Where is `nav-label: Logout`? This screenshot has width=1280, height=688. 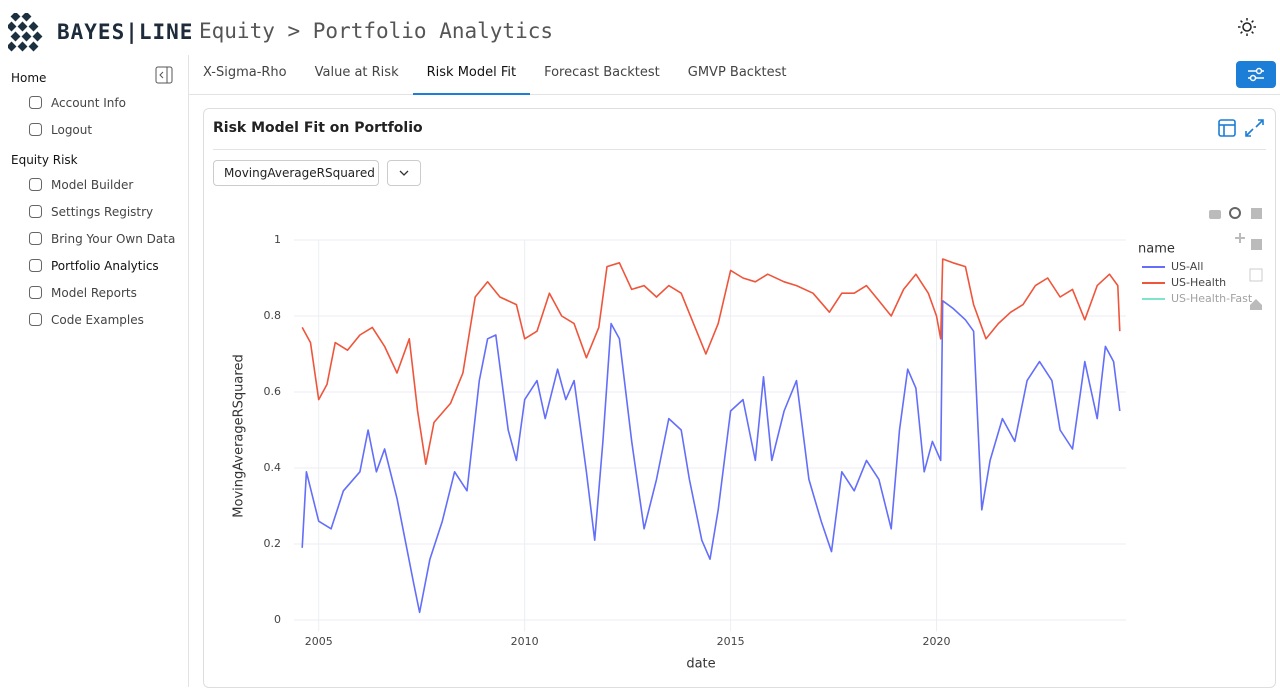 nav-label: Logout is located at coordinates (72, 129).